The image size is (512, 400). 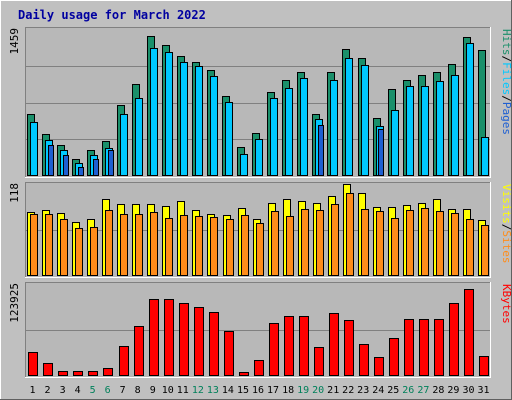 What do you see at coordinates (483, 390) in the screenshot?
I see `x-tick-day-31: 31` at bounding box center [483, 390].